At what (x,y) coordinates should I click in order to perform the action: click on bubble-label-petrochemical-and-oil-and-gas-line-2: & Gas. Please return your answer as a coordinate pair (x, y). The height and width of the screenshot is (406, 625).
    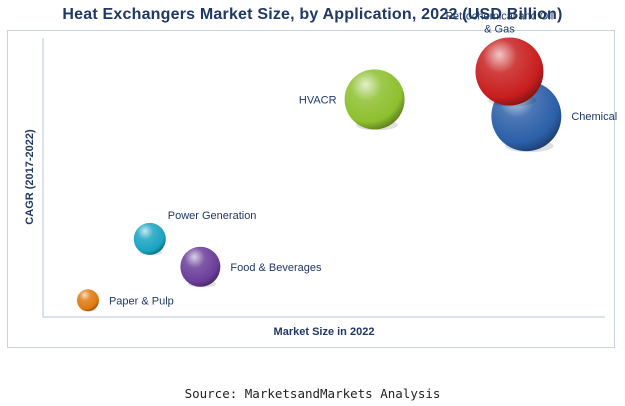
    Looking at the image, I should click on (499, 29).